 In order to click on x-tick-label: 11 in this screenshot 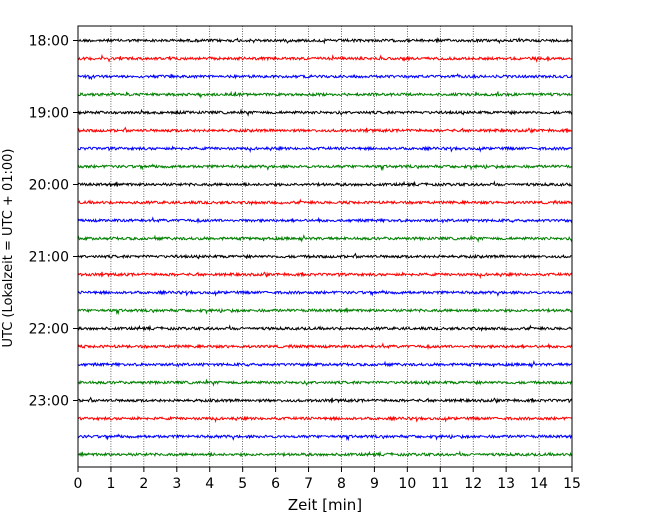, I will do `click(440, 484)`.